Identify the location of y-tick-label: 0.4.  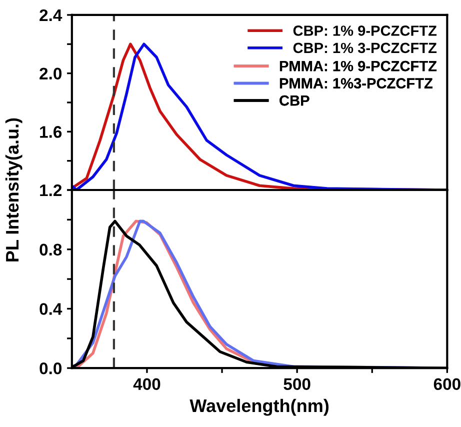
(51, 309).